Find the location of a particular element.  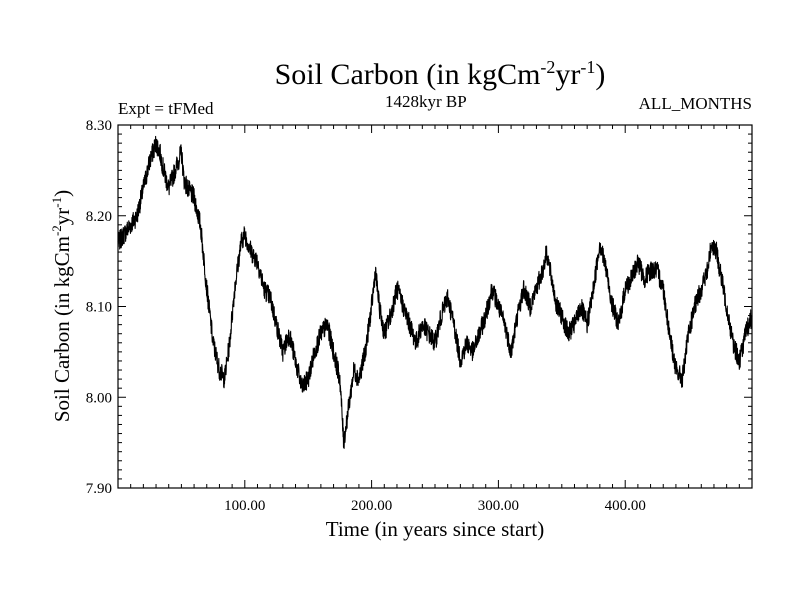

chart-title: Soil Carbon (in kgCm-2yr-1) is located at coordinates (400, 74).